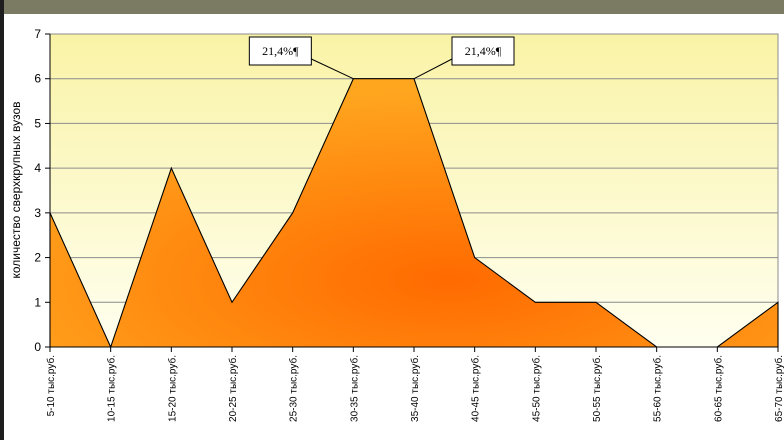 Image resolution: width=784 pixels, height=440 pixels. I want to click on x-tick-label: 55-60 тыс.руб., so click(658, 388).